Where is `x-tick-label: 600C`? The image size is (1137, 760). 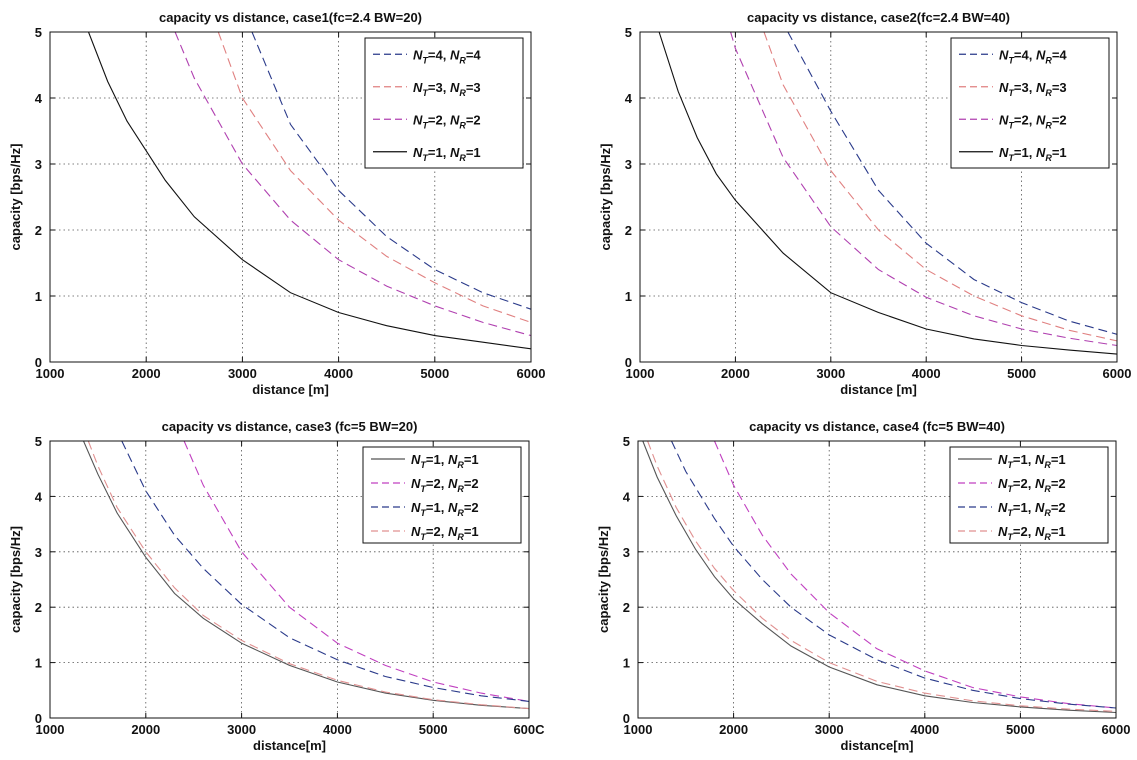 x-tick-label: 600C is located at coordinates (529, 729).